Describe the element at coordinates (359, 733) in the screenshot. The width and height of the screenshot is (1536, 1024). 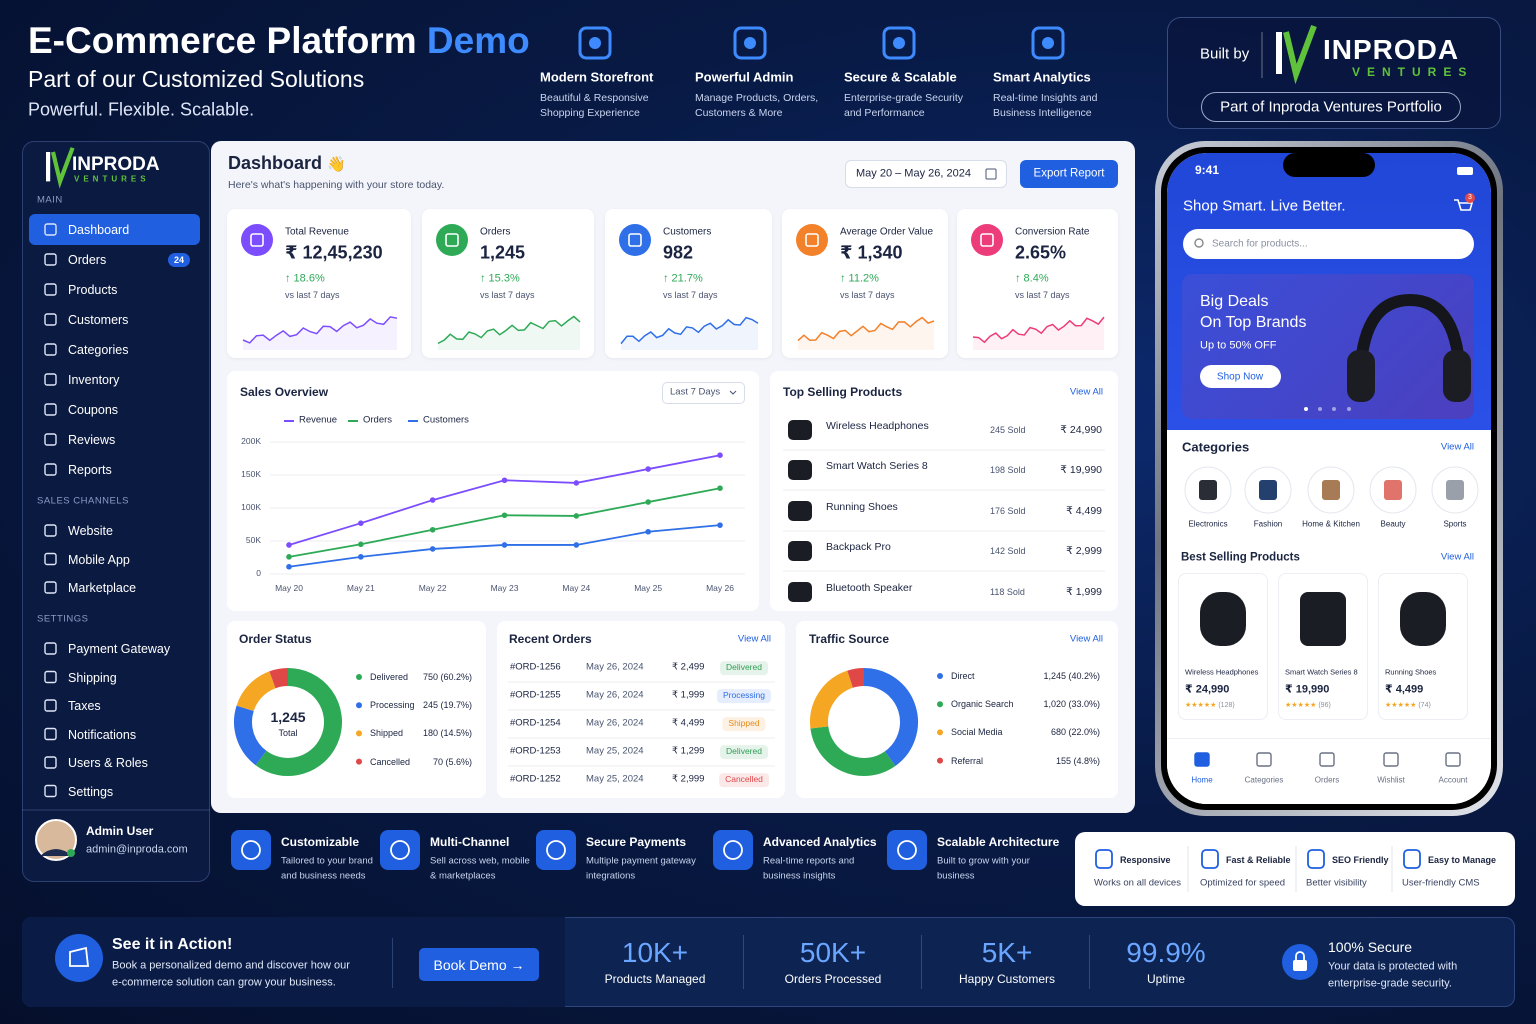
I see `legend-dot` at that location.